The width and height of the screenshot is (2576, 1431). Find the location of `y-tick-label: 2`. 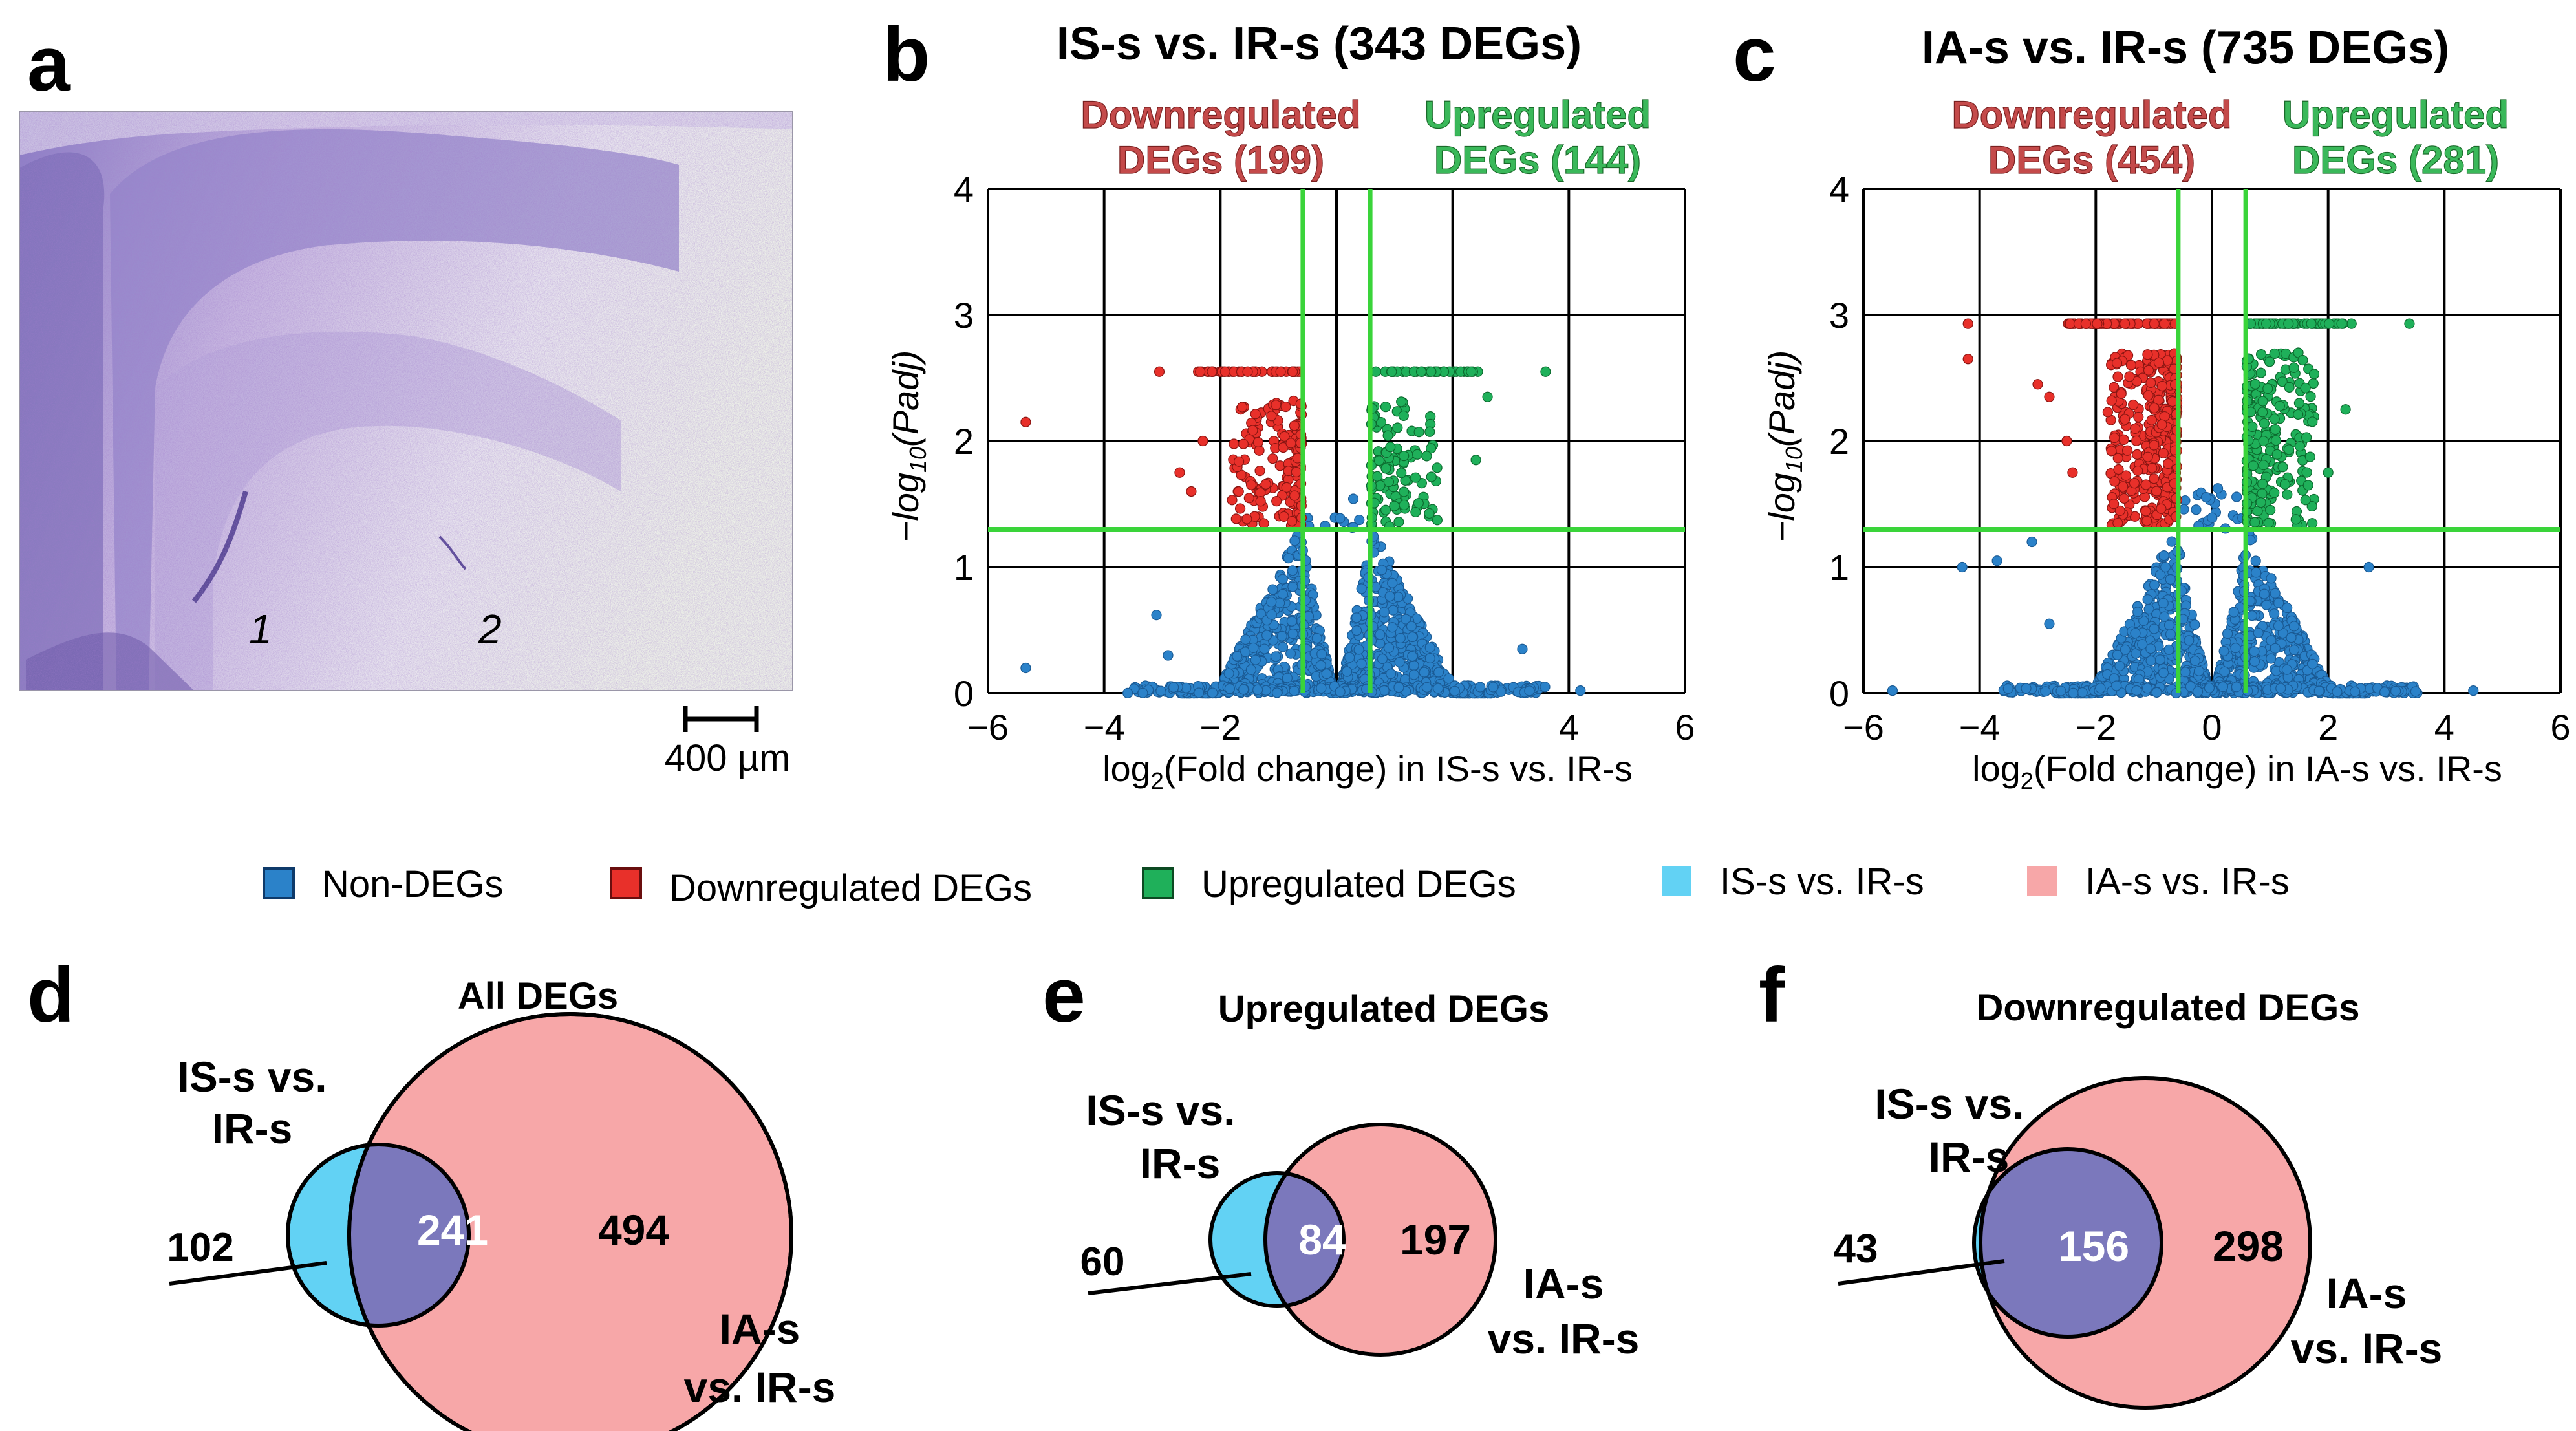

y-tick-label: 2 is located at coordinates (964, 441).